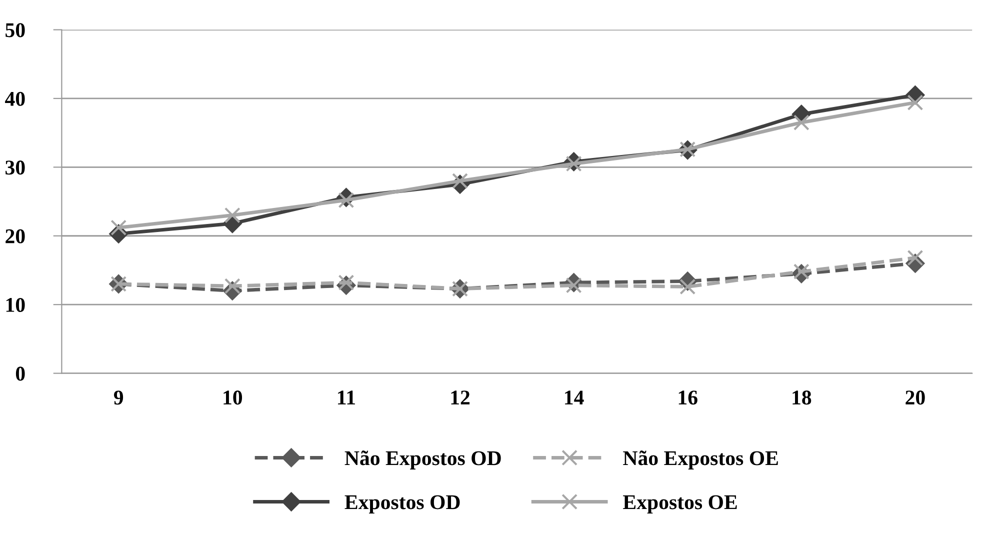  I want to click on y-tick-label: 20, so click(15, 236).